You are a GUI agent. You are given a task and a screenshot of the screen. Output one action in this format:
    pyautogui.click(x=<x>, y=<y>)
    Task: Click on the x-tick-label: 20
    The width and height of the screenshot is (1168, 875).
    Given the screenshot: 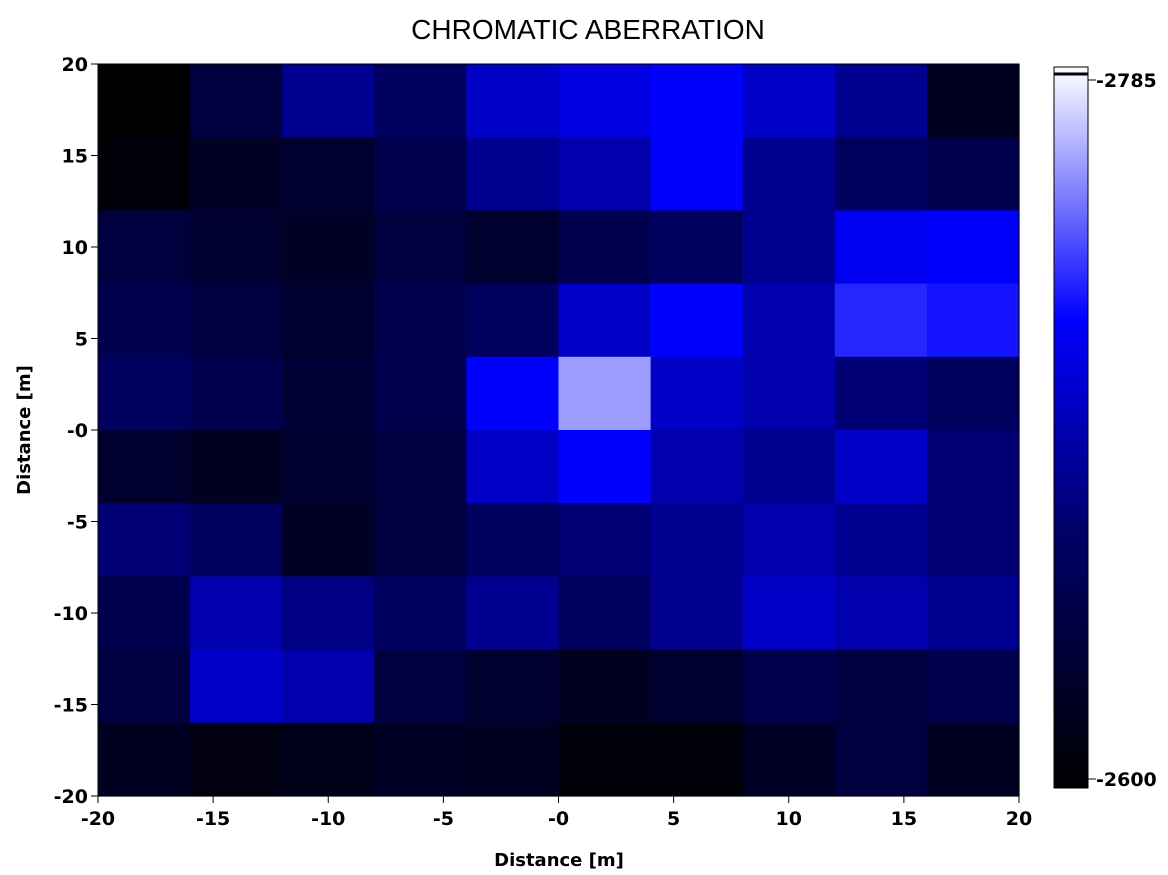 What is the action you would take?
    pyautogui.click(x=1019, y=819)
    